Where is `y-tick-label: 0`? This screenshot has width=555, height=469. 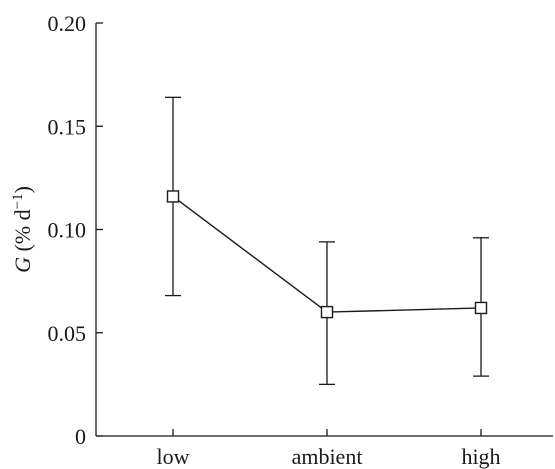
y-tick-label: 0 is located at coordinates (80, 436).